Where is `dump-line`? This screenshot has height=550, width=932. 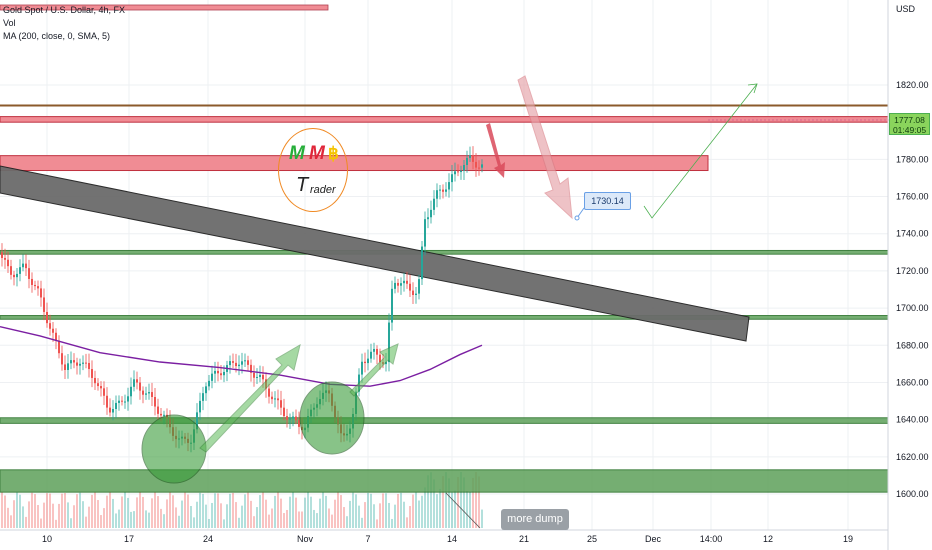 dump-line is located at coordinates (463, 510).